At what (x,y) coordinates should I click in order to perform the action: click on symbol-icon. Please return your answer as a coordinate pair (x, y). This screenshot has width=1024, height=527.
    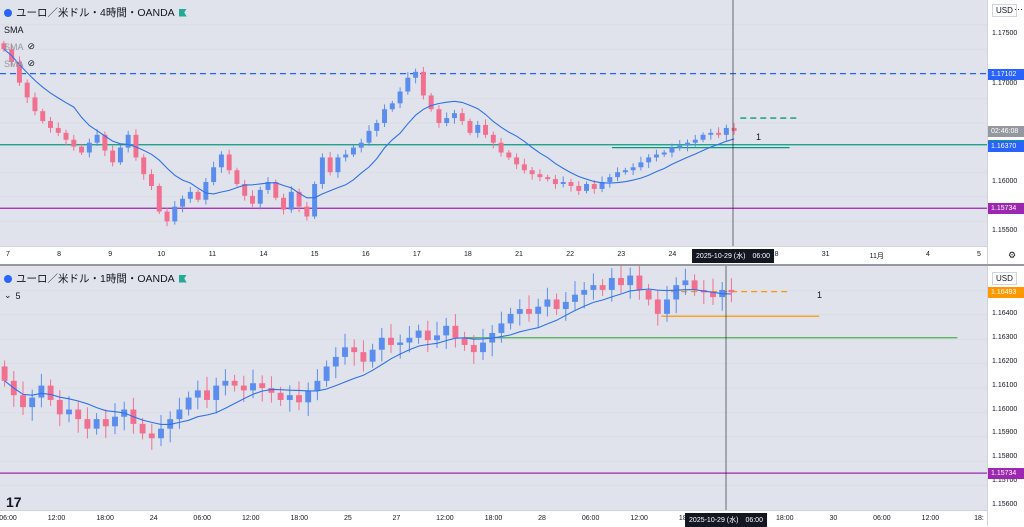
    Looking at the image, I should click on (8, 12).